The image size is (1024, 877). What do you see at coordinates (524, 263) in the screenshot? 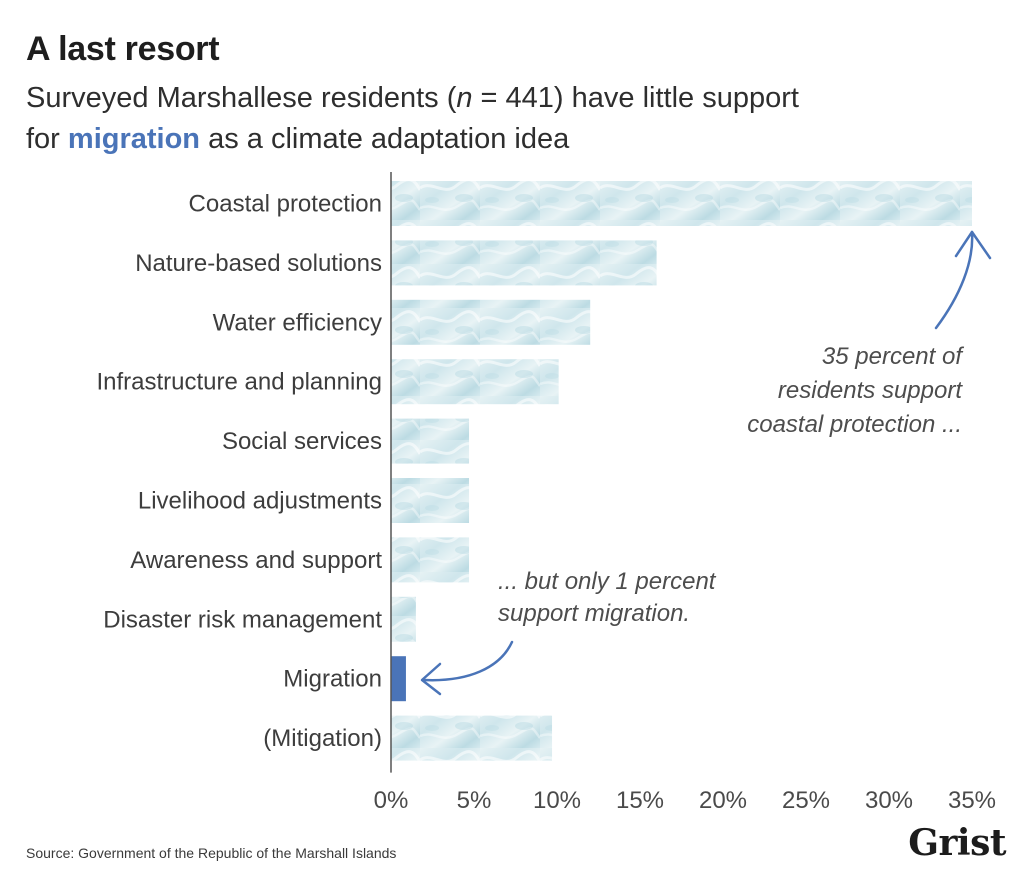
I see `bar-nature-based-solutions` at bounding box center [524, 263].